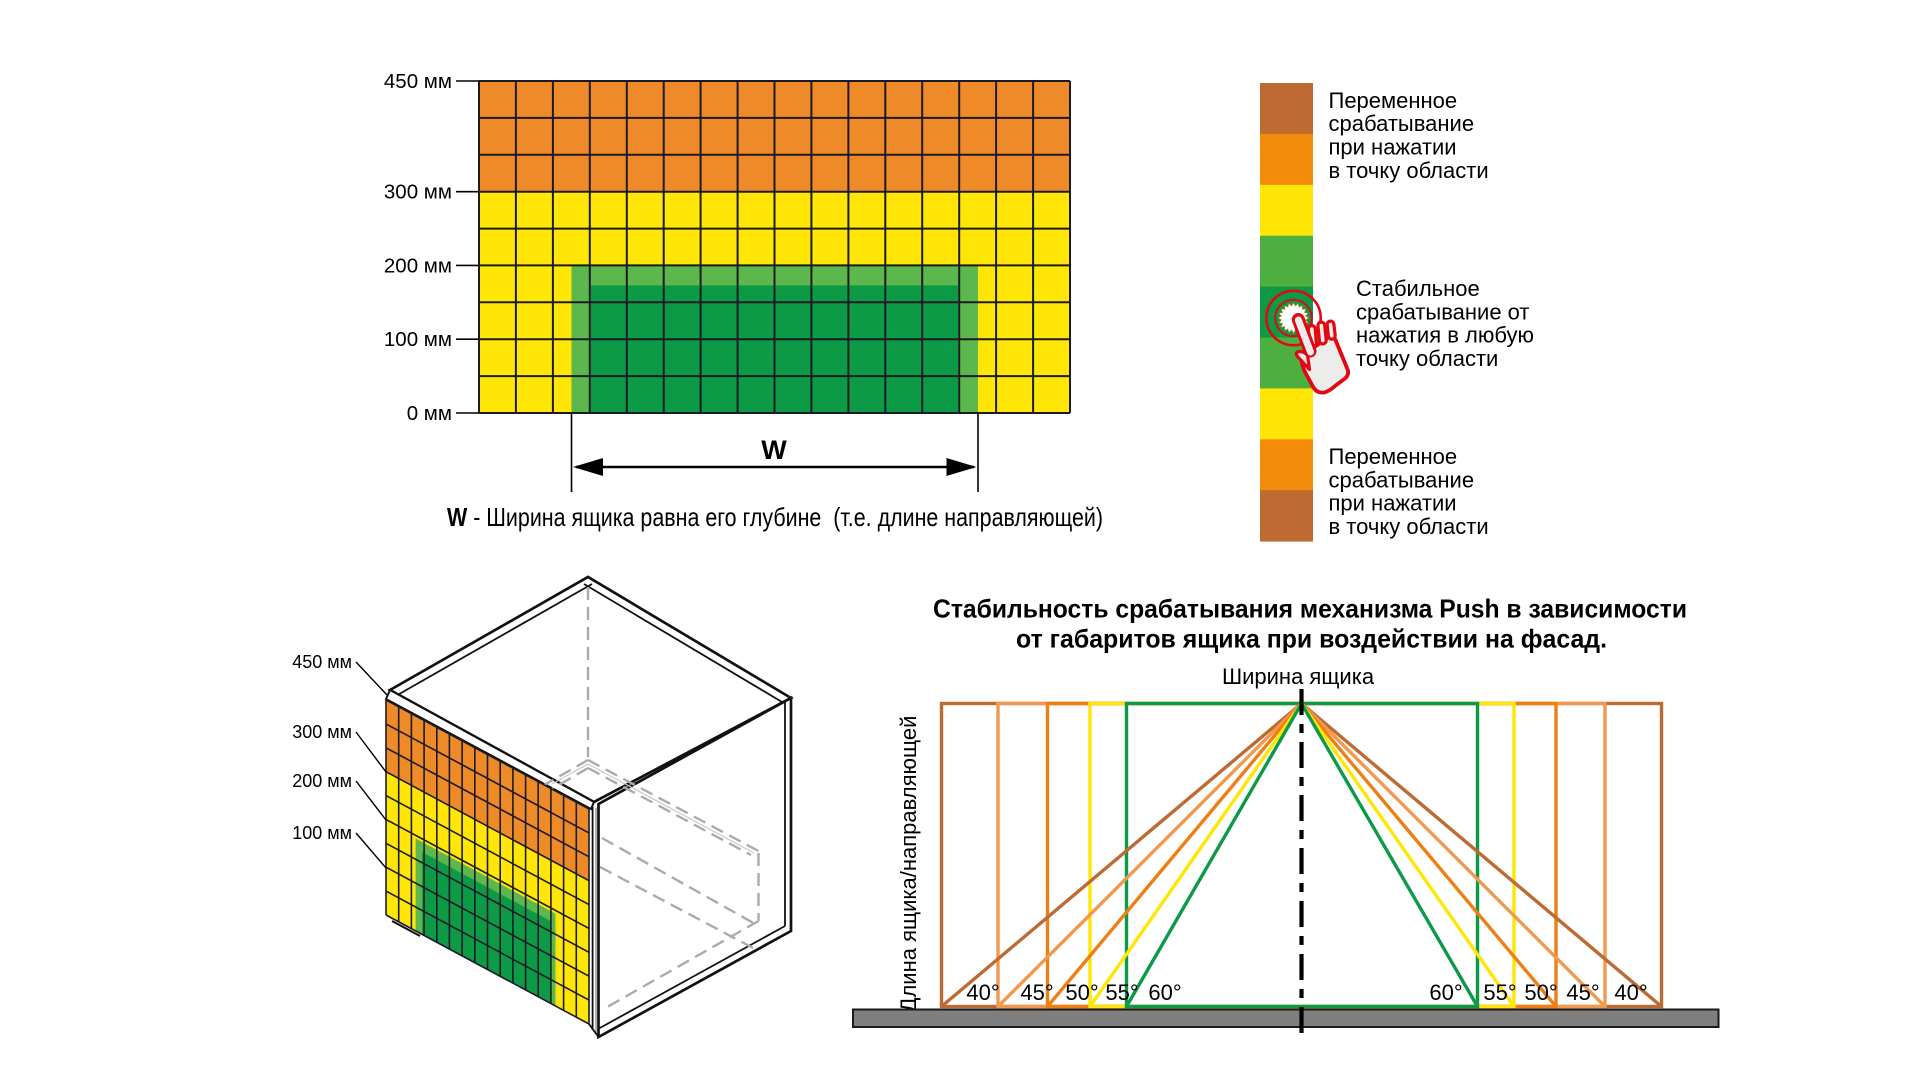  Describe the element at coordinates (1298, 676) in the screenshot. I see `svg-text: Ширина ящика` at that location.